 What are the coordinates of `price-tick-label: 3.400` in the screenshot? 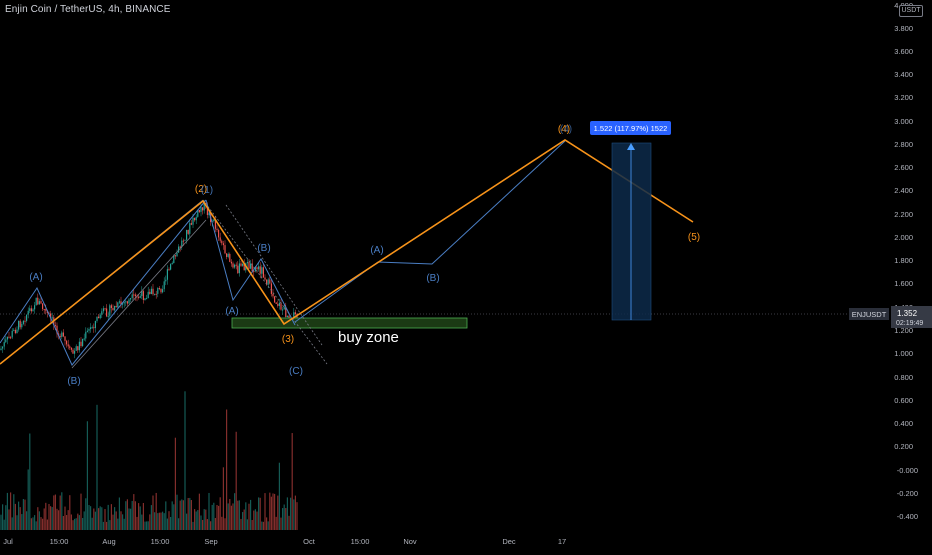 It's located at (903, 74).